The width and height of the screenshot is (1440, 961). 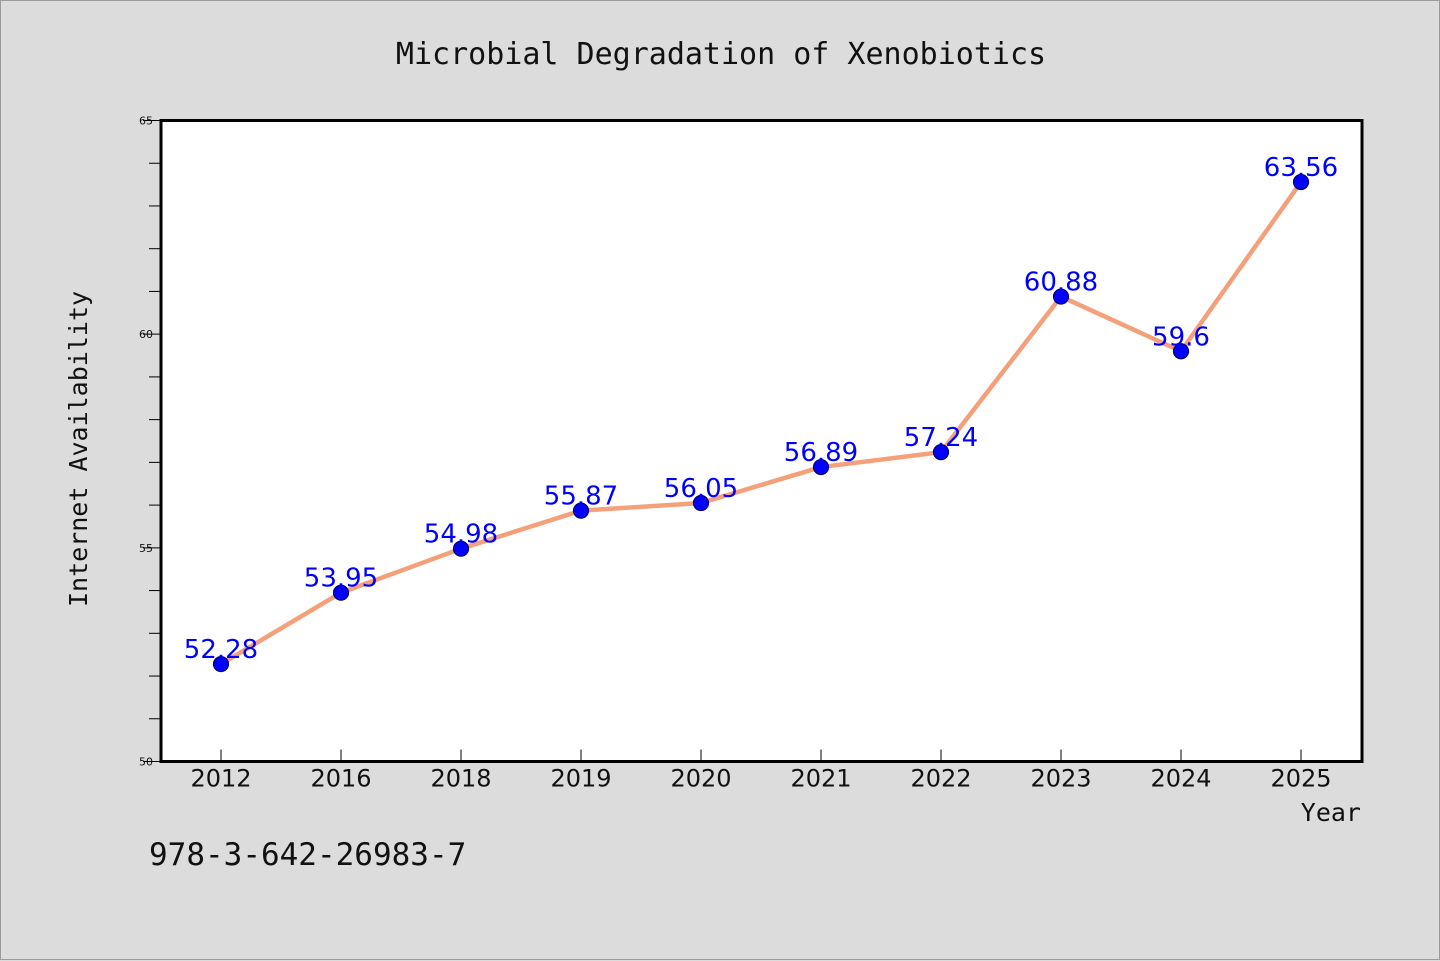 I want to click on isbn-footer: 978-3-642-26983-7, so click(x=307, y=855).